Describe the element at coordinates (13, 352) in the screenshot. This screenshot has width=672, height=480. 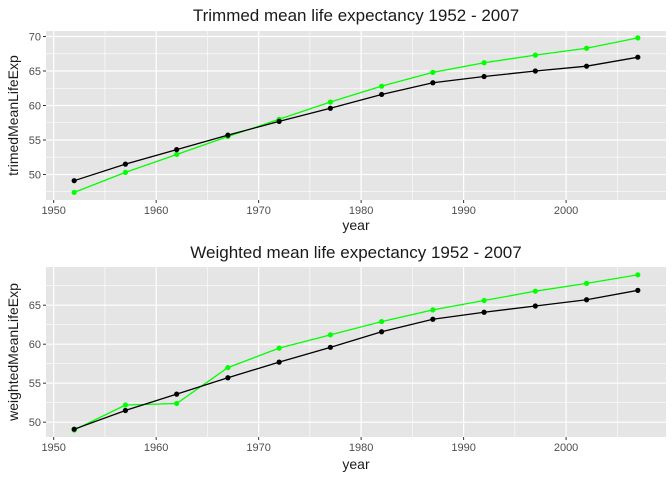
I see `y-axis-title: weightedMeanLifeExp` at that location.